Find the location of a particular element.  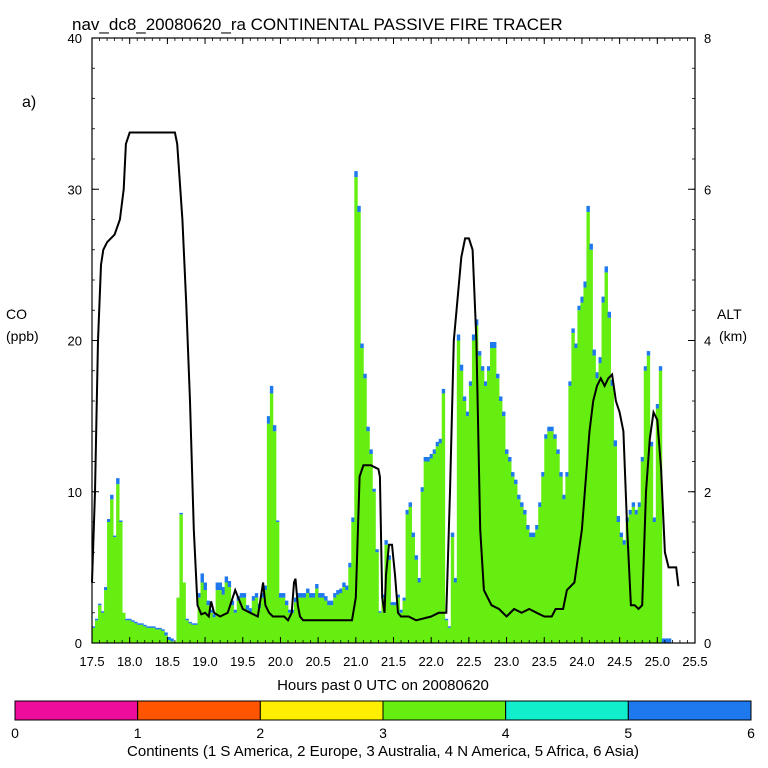

x-axis-label: Hours past 0 UTC on 20080620 is located at coordinates (383, 685).